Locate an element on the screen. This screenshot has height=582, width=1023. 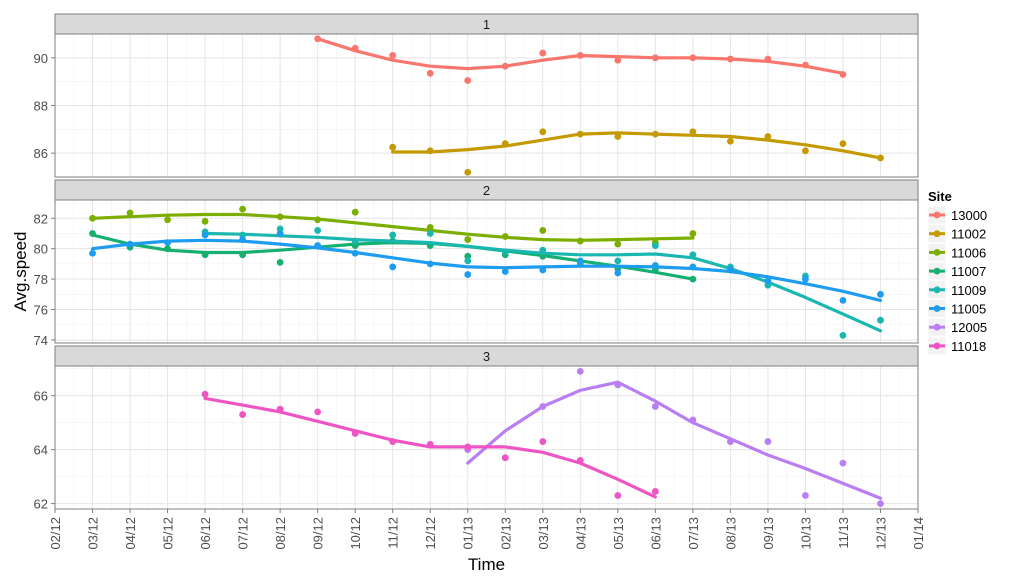
y-tick-label: 90 is located at coordinates (41, 58).